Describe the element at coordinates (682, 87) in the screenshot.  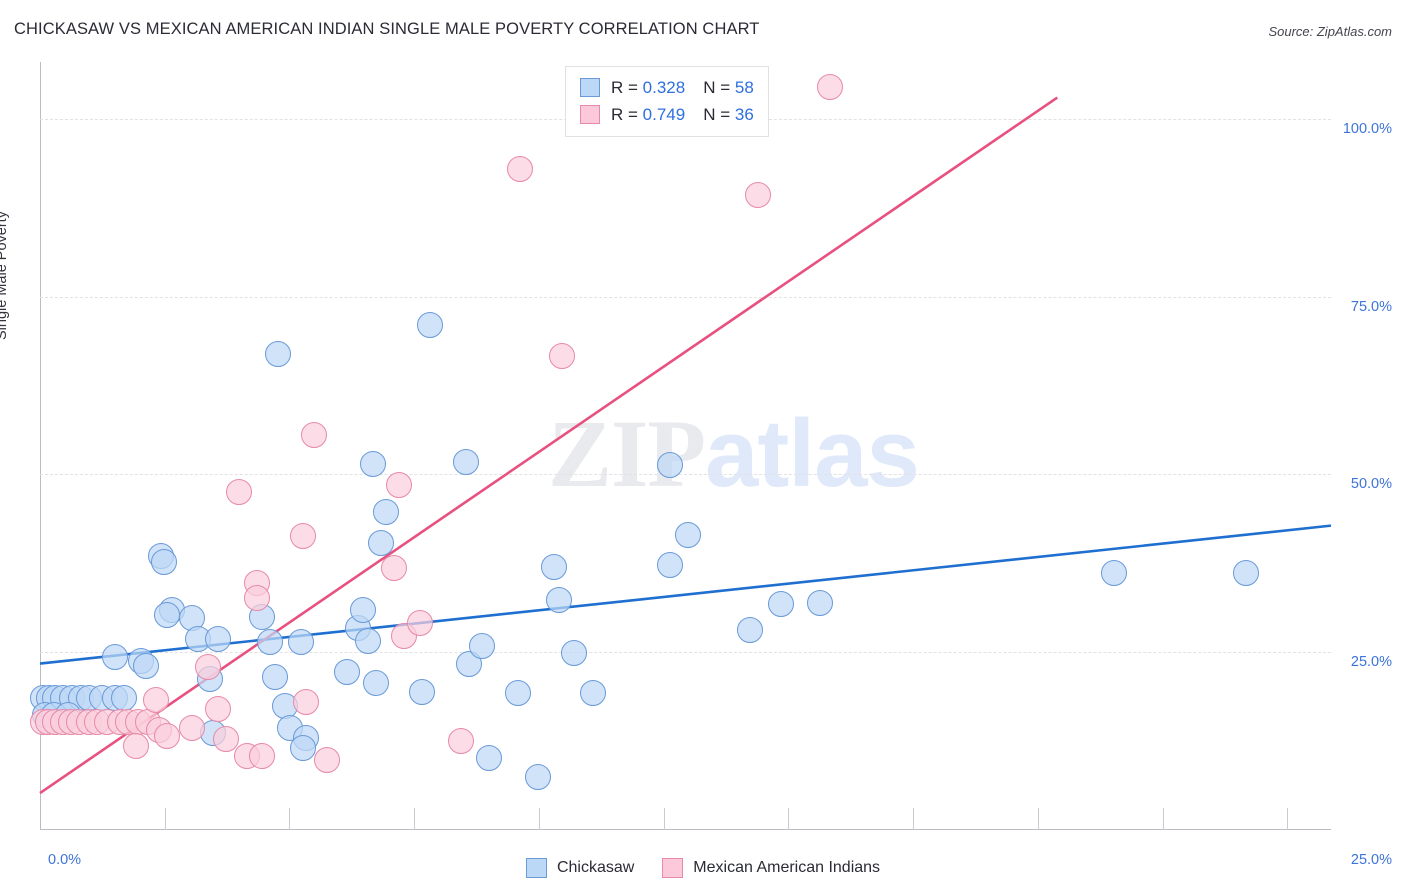
I see `stats-text-chickasaw: R = 0.328 N = 58` at that location.